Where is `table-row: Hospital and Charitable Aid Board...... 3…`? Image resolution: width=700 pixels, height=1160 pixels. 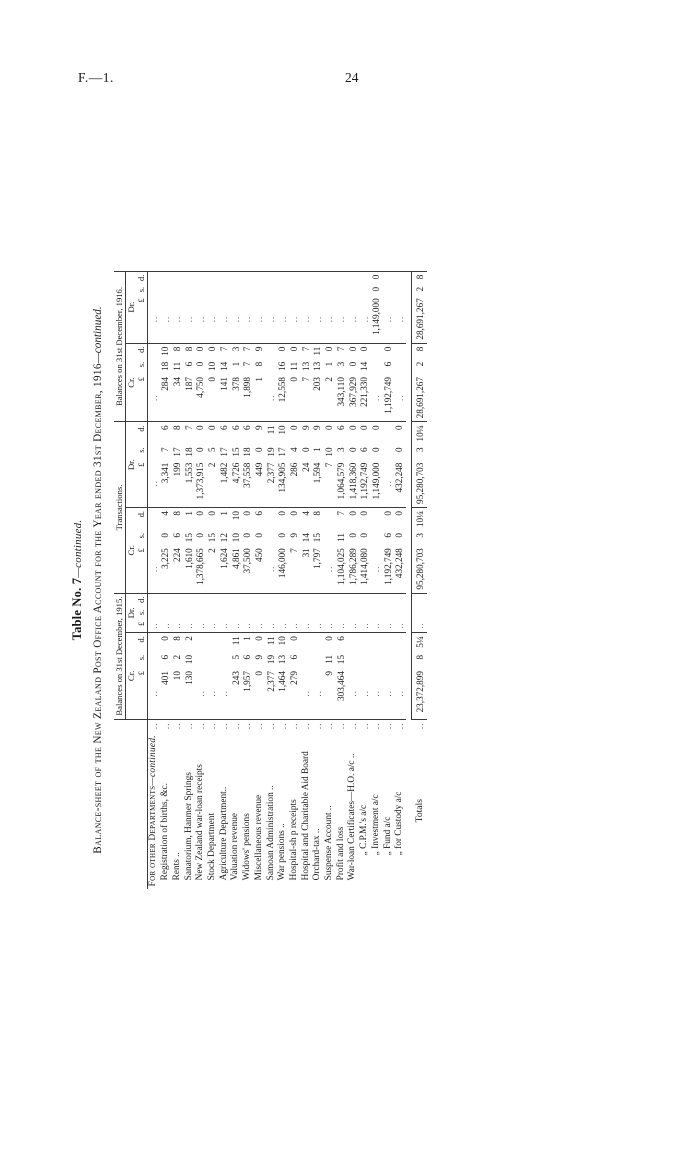
table-row: Hospital and Charitable Aid Board...... 3… is located at coordinates (306, 580).